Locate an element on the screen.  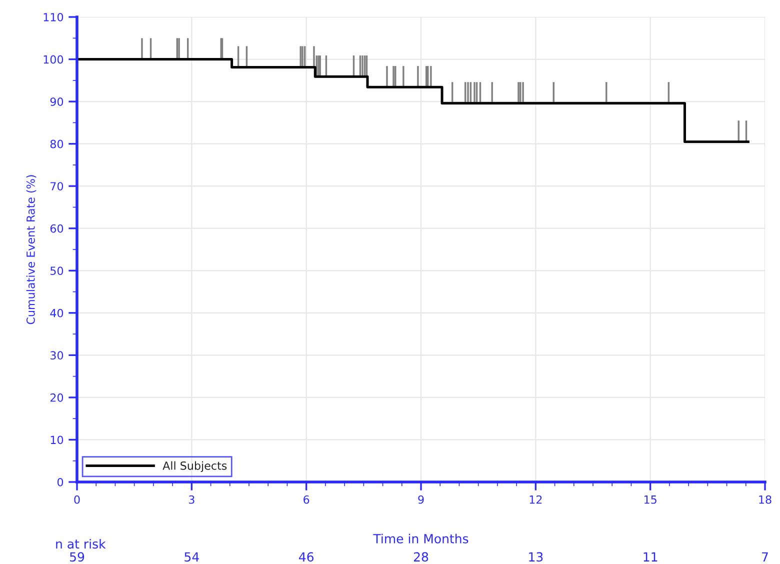
x-tick-label: 15 is located at coordinates (650, 500).